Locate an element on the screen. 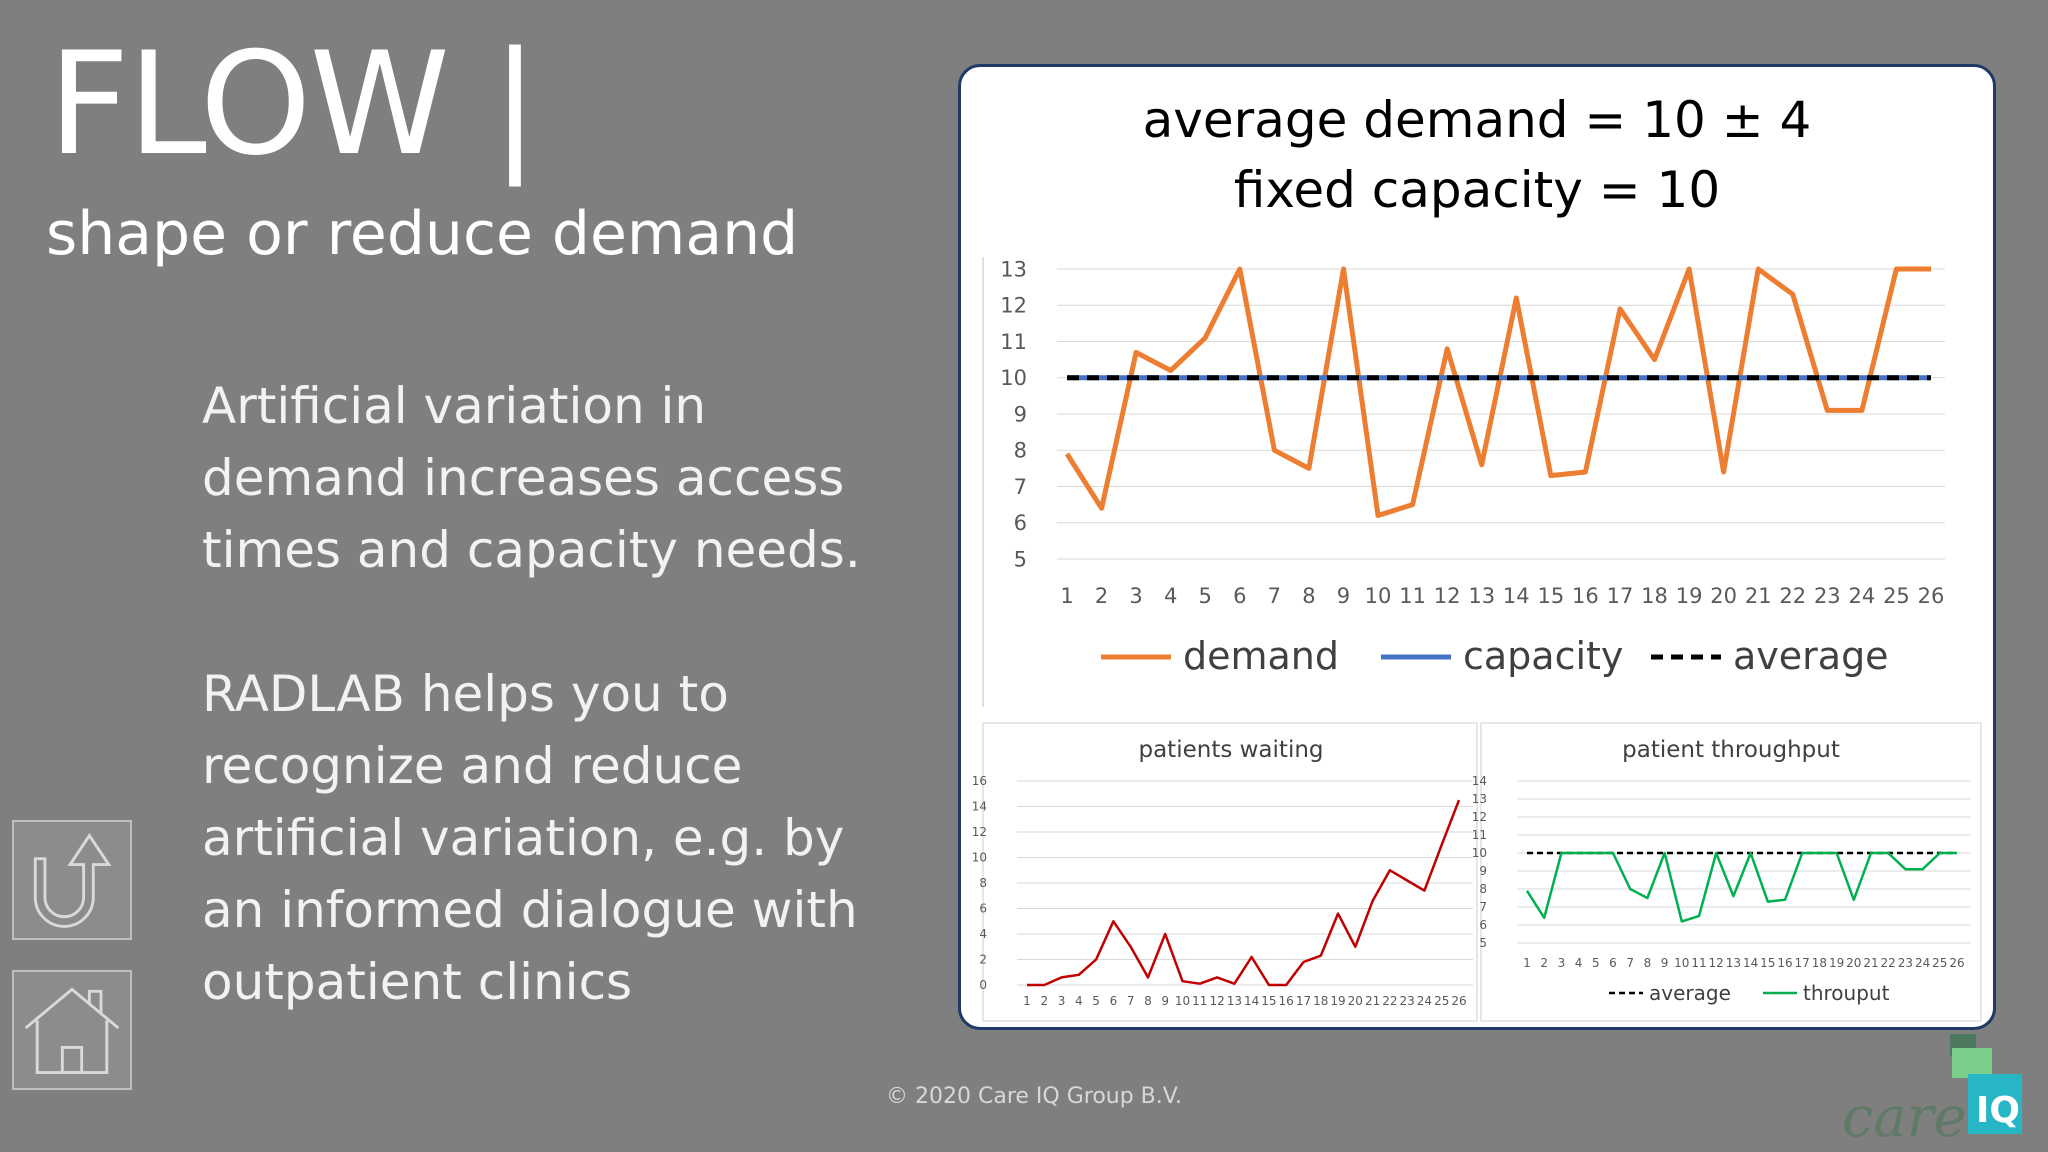 This screenshot has height=1152, width=2048. series-line-values is located at coordinates (1244, 893).